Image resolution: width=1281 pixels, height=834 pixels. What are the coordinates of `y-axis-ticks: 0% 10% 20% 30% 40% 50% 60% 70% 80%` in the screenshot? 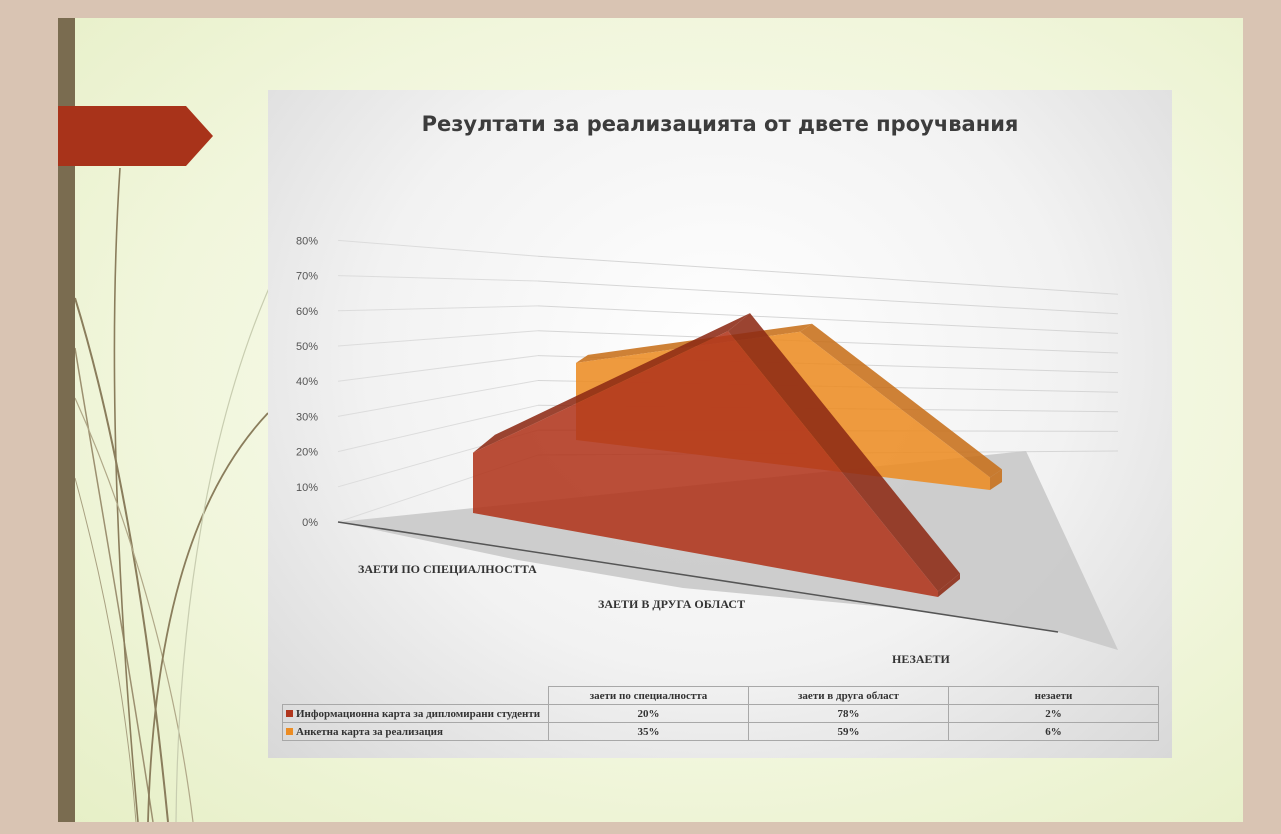 It's located at (307, 382).